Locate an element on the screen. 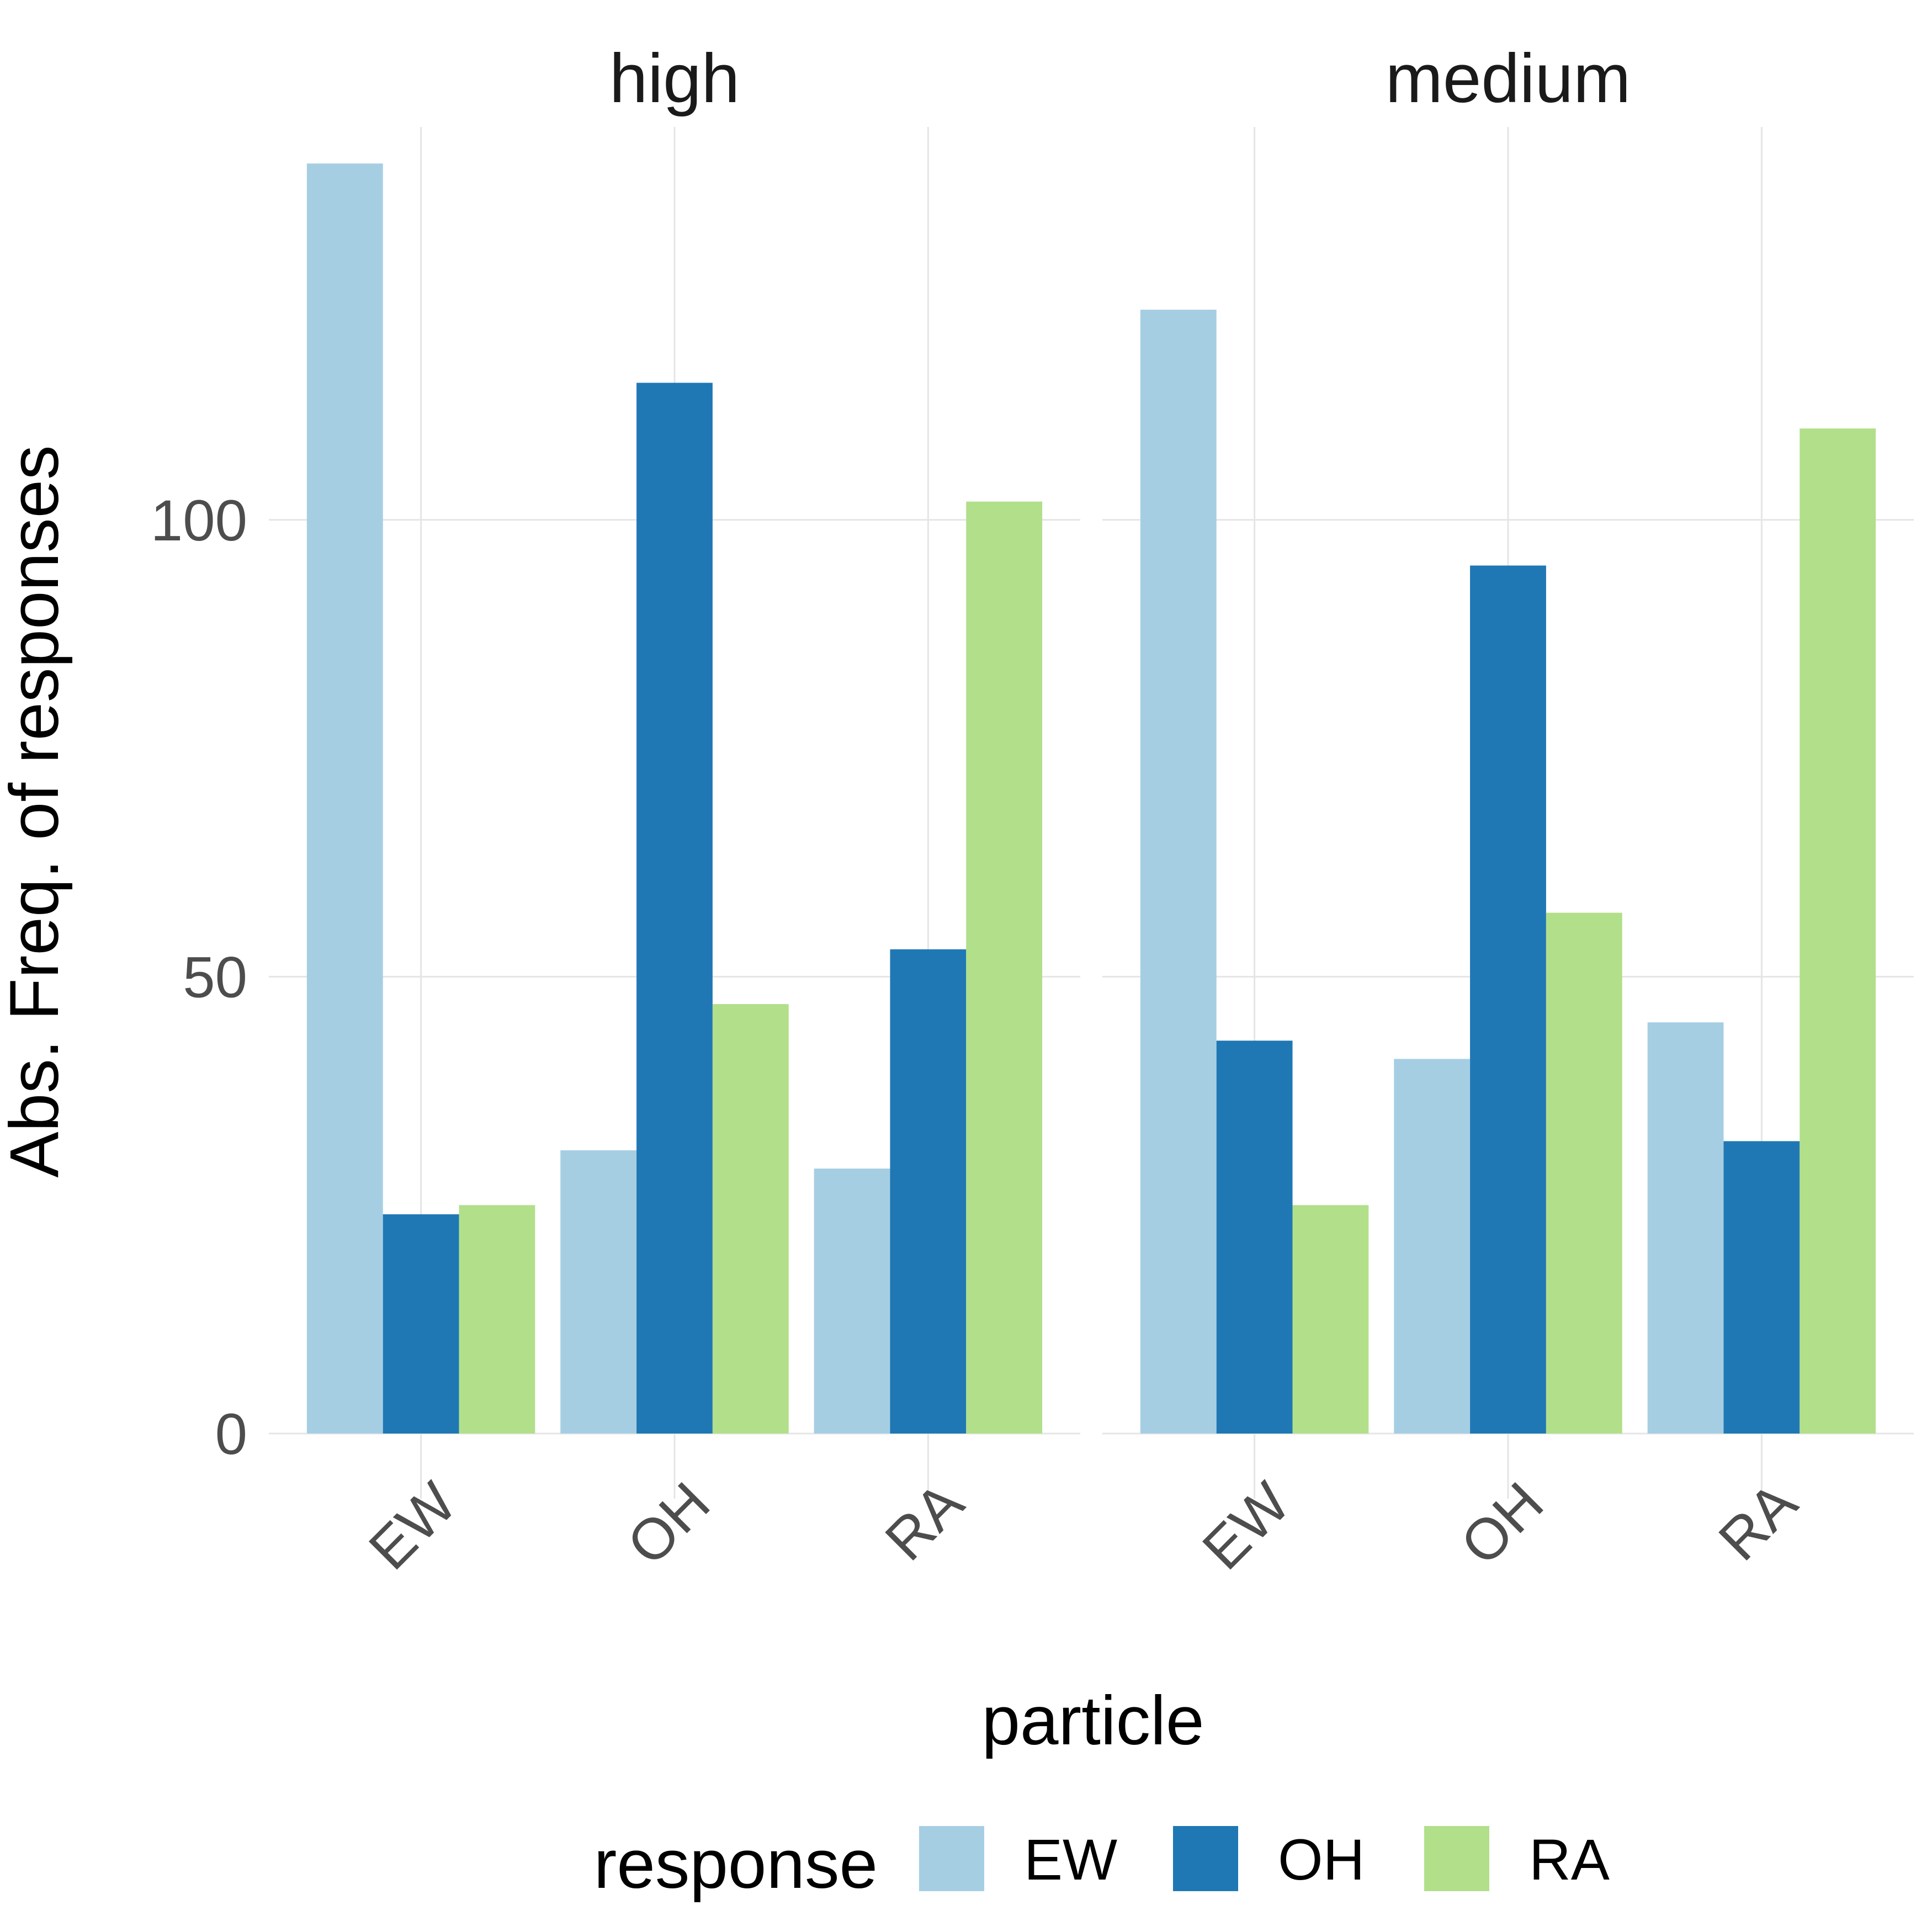  legend-label: EW is located at coordinates (1070, 1860).